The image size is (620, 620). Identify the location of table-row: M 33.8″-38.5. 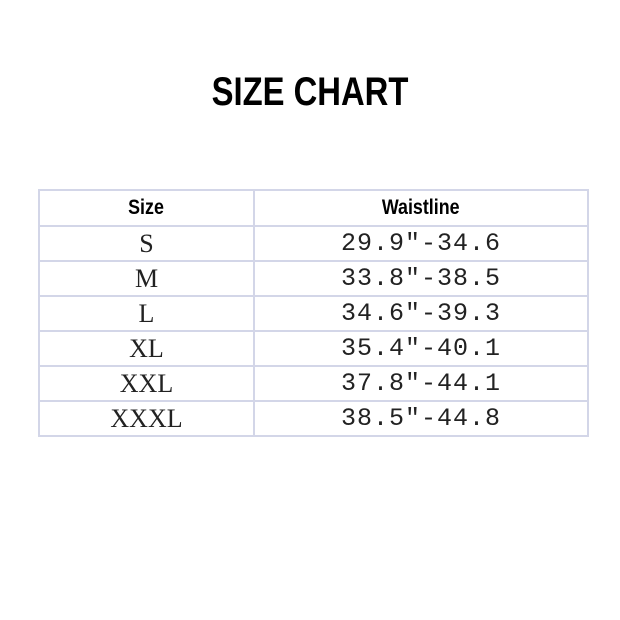
(313, 278).